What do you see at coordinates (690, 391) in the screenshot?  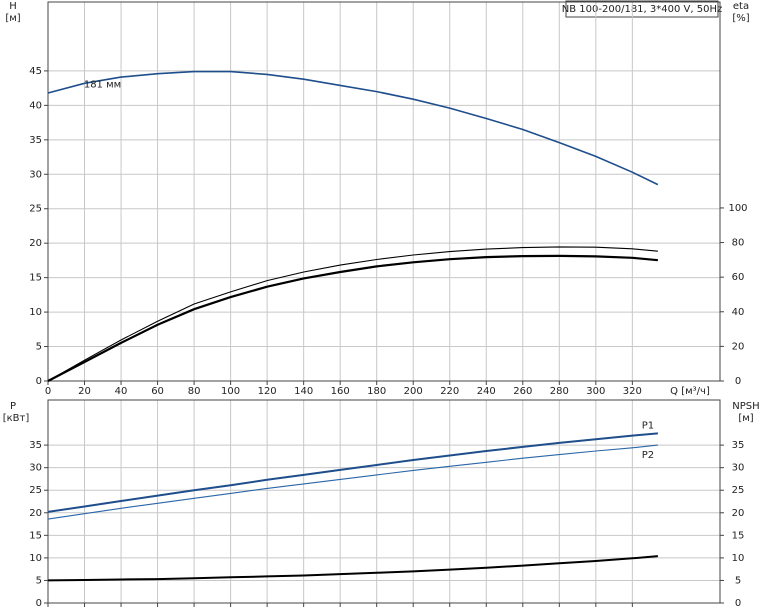 I see `x-axis-label: Q [м³/ч]` at bounding box center [690, 391].